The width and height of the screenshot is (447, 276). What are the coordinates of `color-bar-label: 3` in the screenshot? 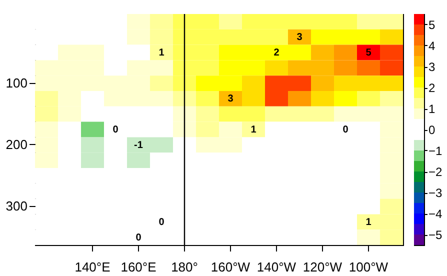 It's located at (432, 67).